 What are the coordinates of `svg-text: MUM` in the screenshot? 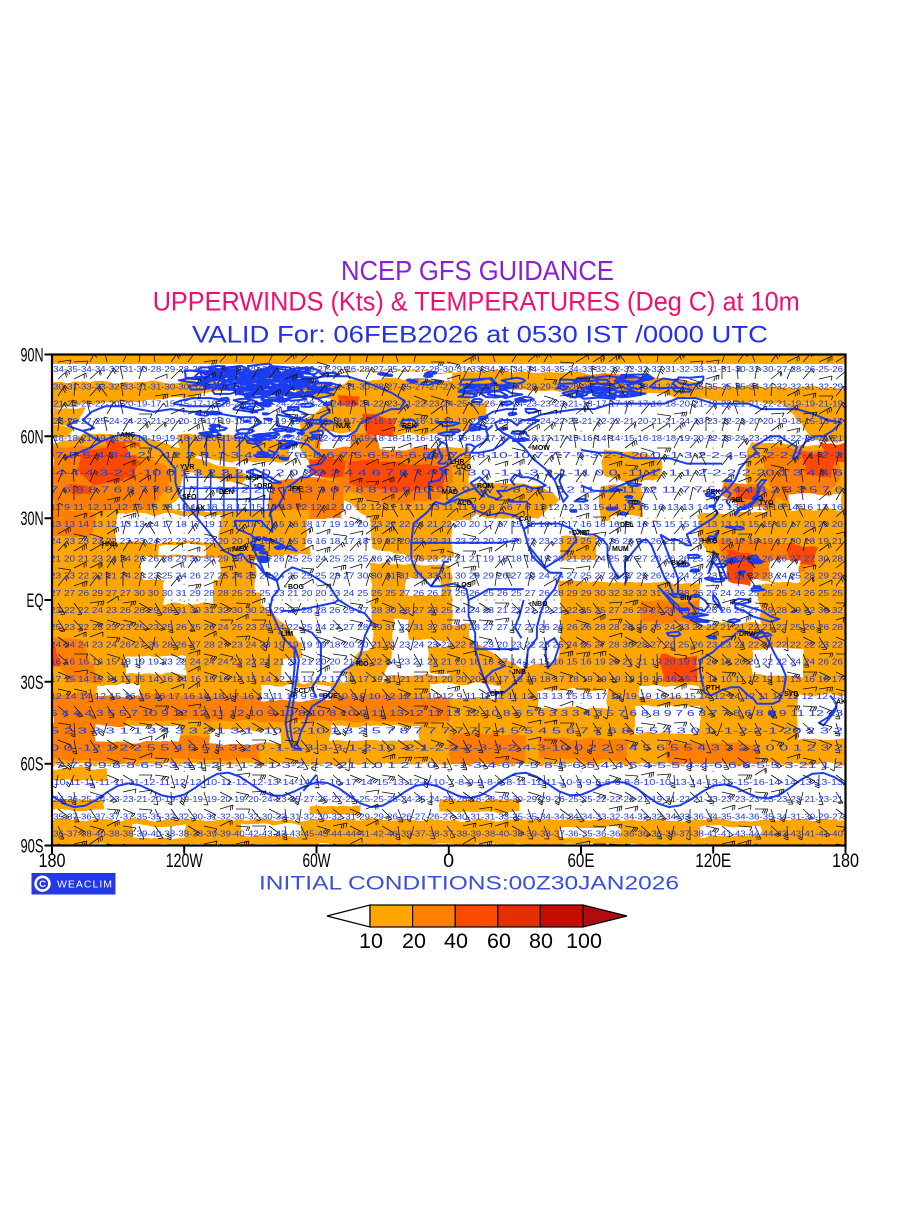 It's located at (620, 549).